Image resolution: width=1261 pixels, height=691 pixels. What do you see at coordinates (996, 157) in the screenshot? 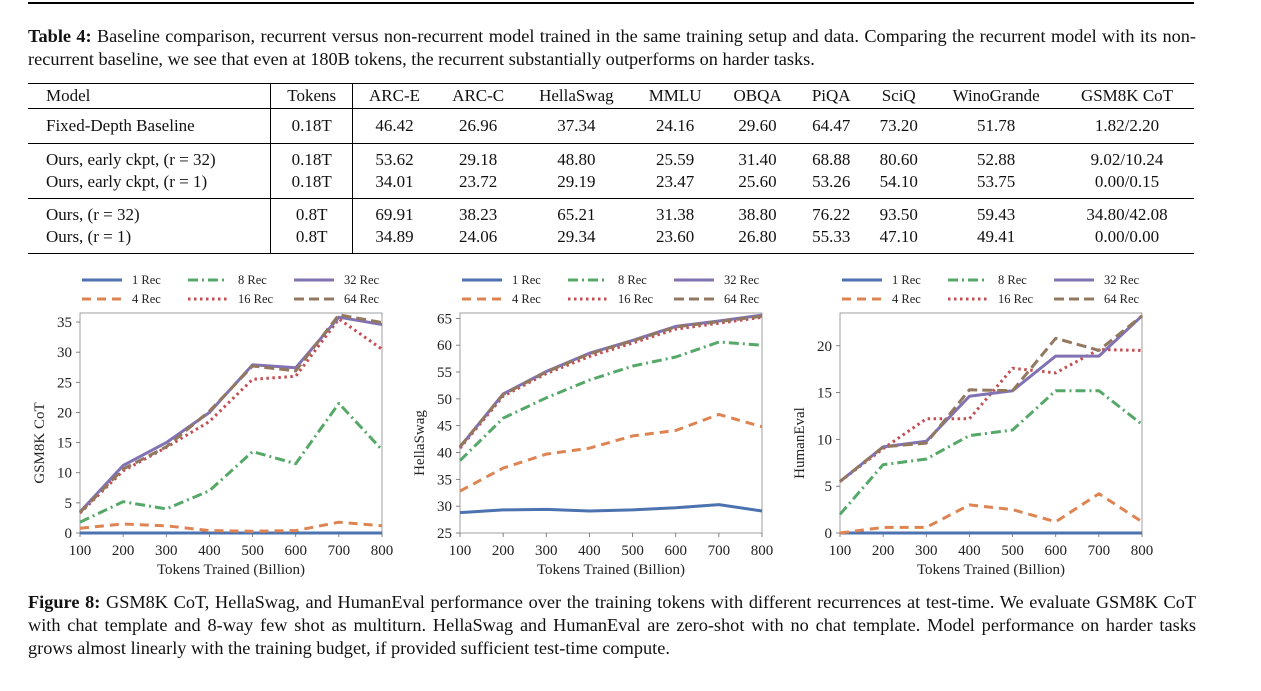
I see `cell: 52.88` at bounding box center [996, 157].